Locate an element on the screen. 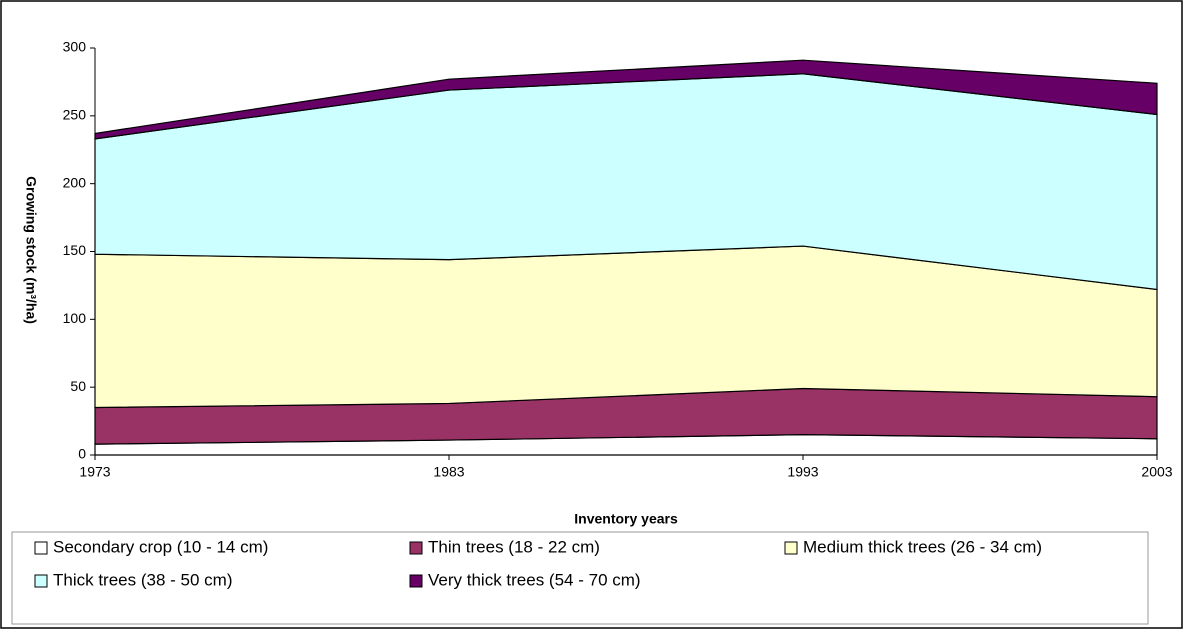 This screenshot has height=630, width=1184. y-tick-label: 50 is located at coordinates (78, 386).